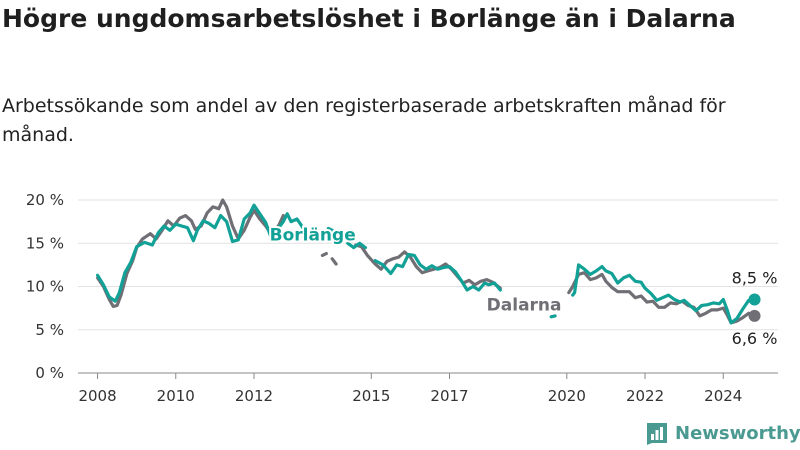 The width and height of the screenshot is (800, 450). What do you see at coordinates (567, 396) in the screenshot?
I see `x-tick-label: 2020` at bounding box center [567, 396].